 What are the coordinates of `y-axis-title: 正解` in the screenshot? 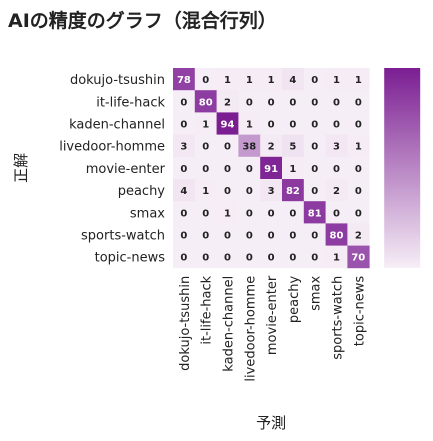 It's located at (21, 168).